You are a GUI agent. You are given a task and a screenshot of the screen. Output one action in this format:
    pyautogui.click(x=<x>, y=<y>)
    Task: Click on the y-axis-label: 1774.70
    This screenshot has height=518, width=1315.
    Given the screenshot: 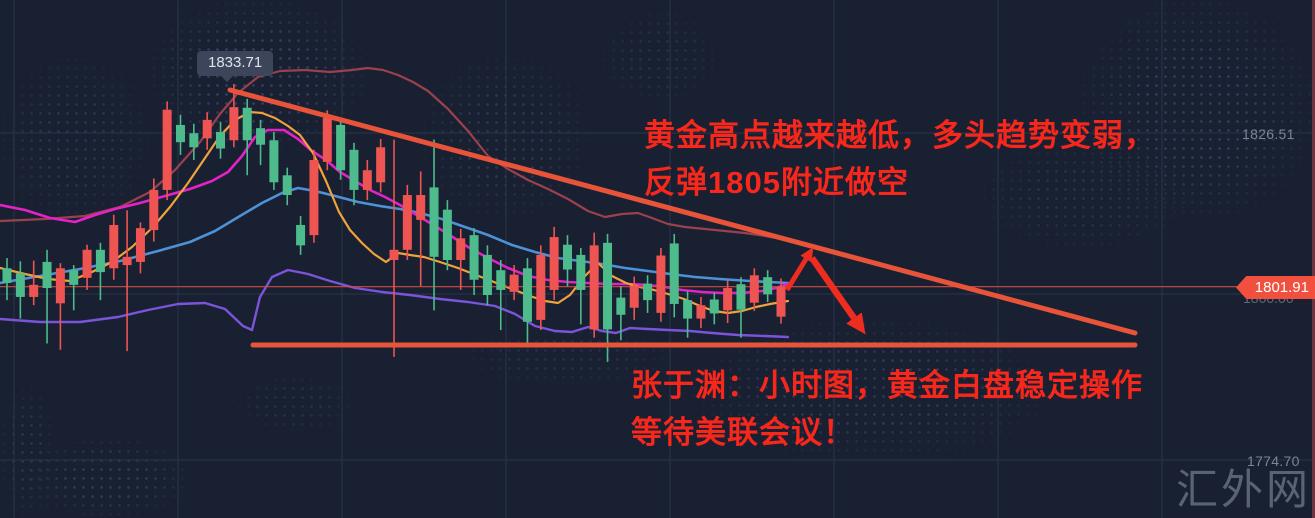 What is the action you would take?
    pyautogui.click(x=1273, y=461)
    